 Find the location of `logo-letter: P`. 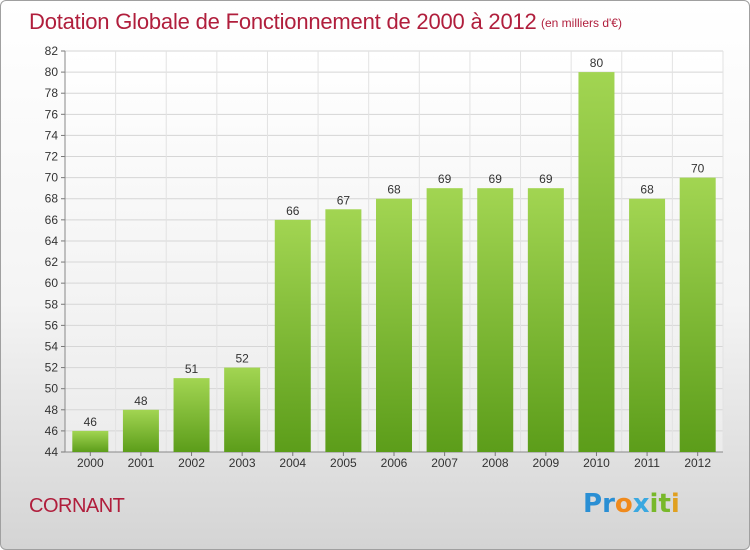

logo-letter: P is located at coordinates (593, 504).